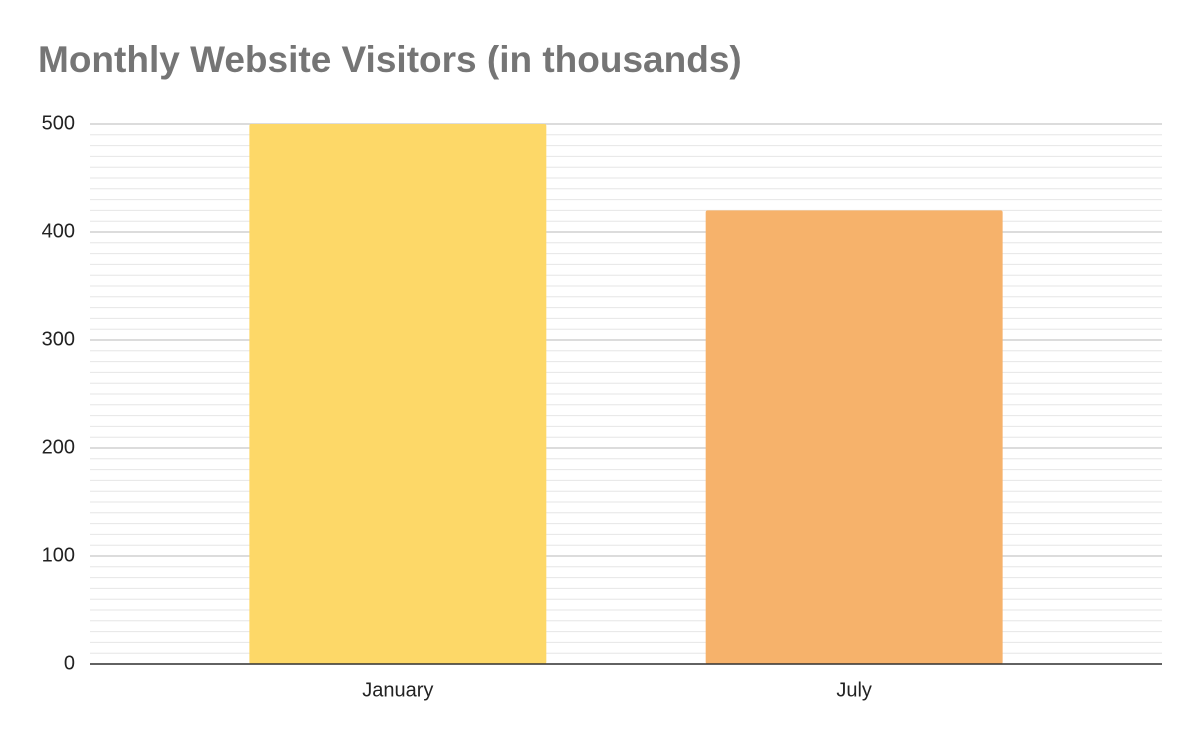 The height and width of the screenshot is (742, 1200). I want to click on x-tick-label: July, so click(854, 690).